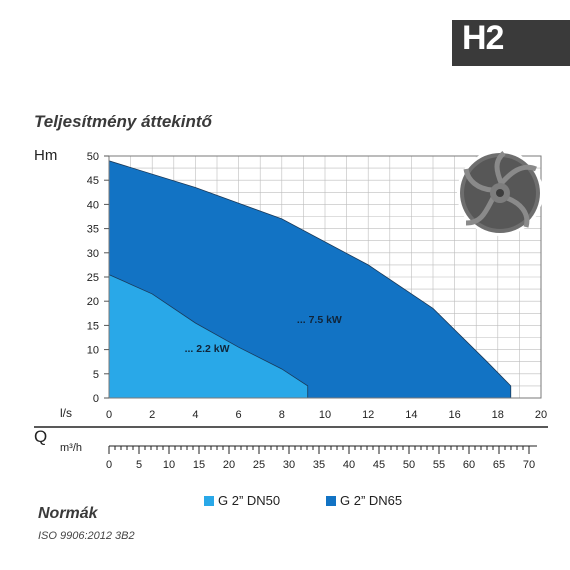 This screenshot has width=570, height=570. I want to click on x-tick-label: 12, so click(368, 415).